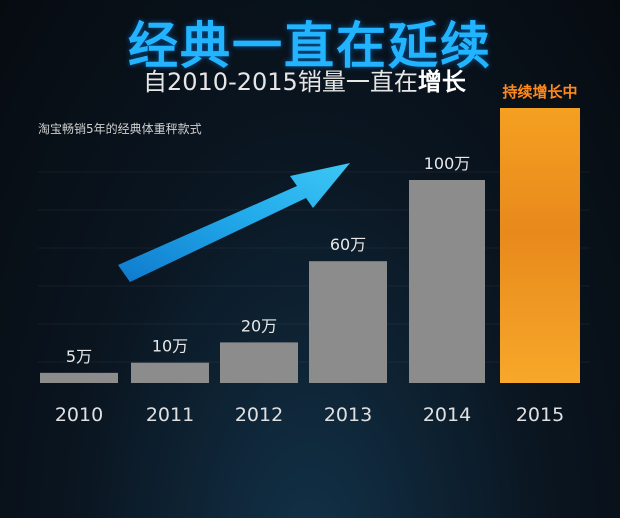  I want to click on bar-2014, so click(447, 281).